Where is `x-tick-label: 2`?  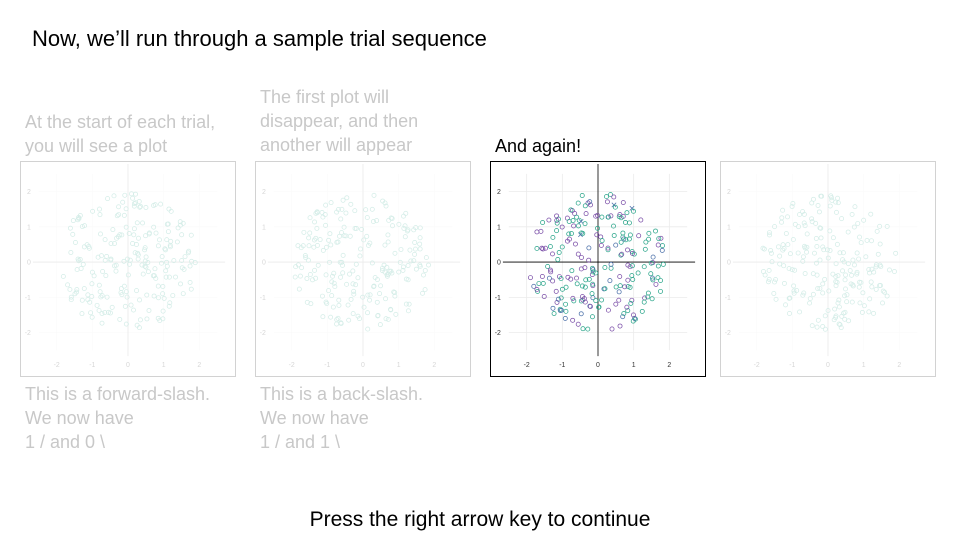
x-tick-label: 2 is located at coordinates (199, 365).